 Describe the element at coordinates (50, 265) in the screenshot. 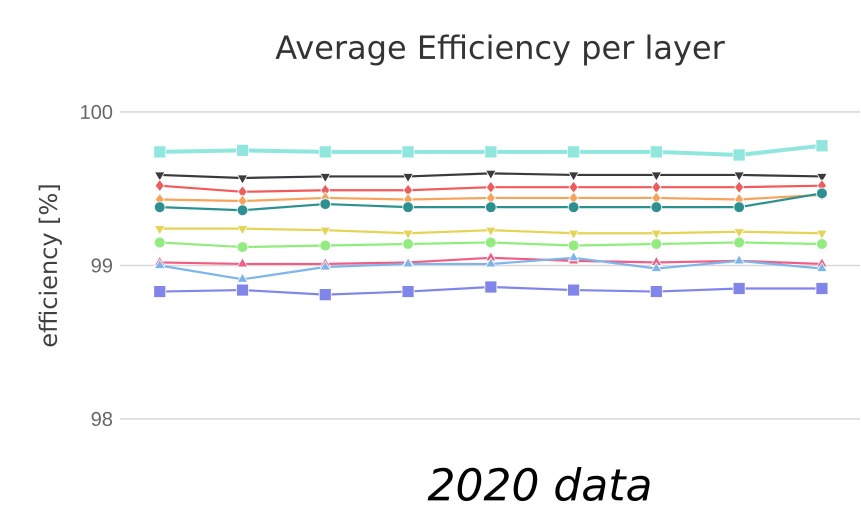

I see `y-axis-title: efficiency [%]` at that location.